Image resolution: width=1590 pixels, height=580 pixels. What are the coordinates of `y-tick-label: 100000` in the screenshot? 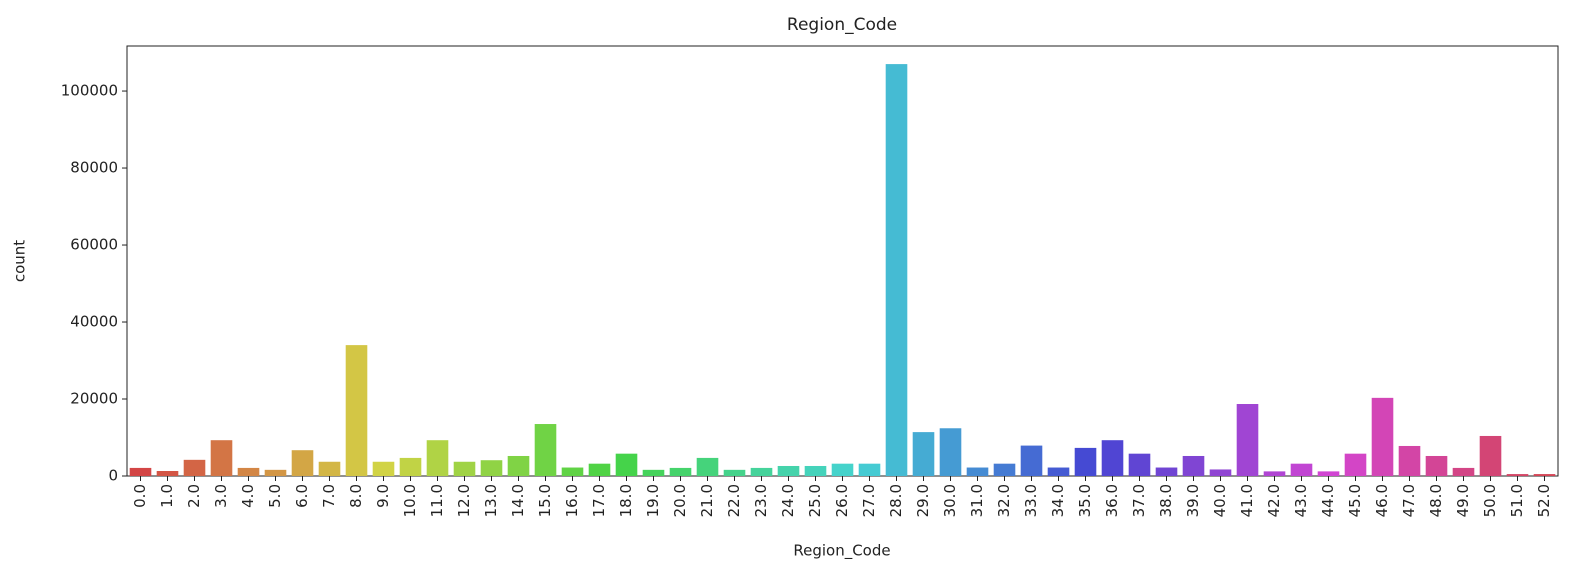 It's located at (89, 91).